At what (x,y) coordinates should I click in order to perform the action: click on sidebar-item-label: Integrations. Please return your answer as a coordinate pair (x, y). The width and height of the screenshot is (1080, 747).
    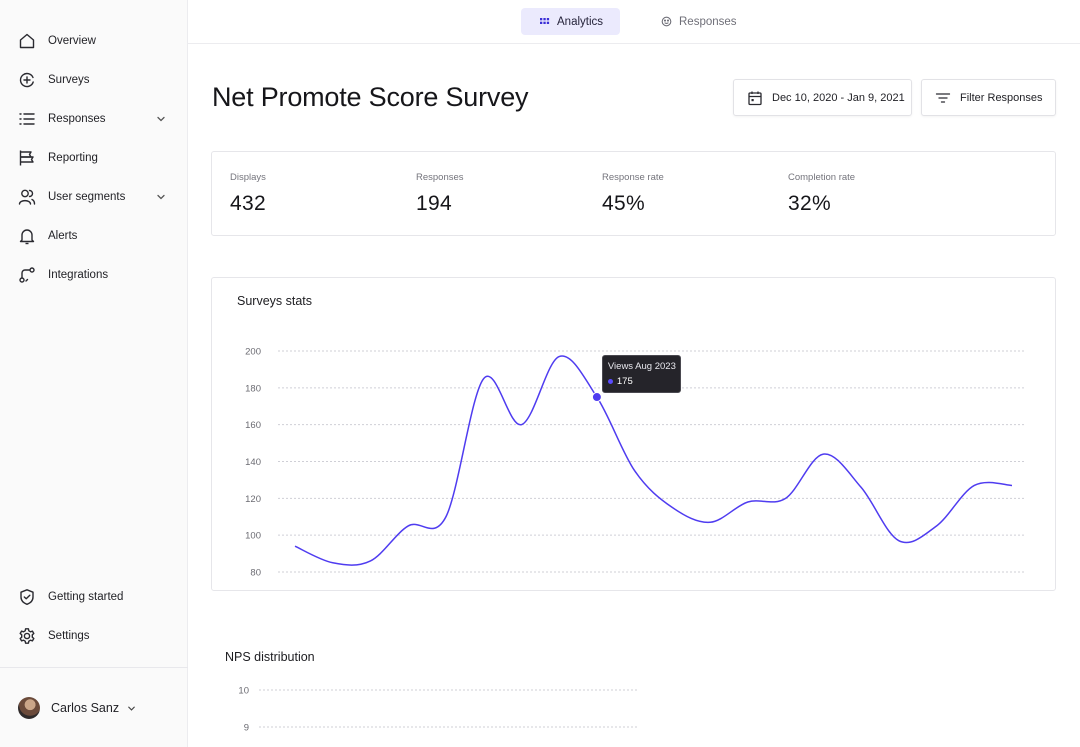
    Looking at the image, I should click on (78, 275).